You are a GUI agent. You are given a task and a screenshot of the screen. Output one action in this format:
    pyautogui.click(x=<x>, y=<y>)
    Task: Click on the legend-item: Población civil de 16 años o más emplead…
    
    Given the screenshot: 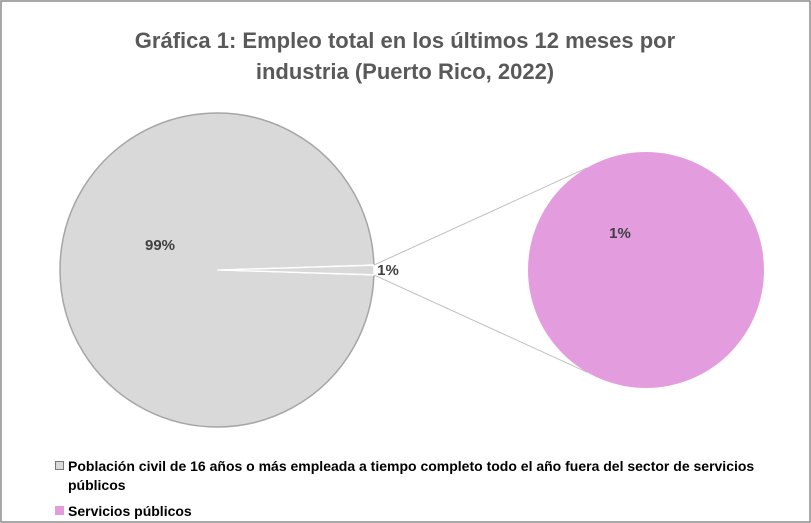 What is the action you would take?
    pyautogui.click(x=411, y=476)
    